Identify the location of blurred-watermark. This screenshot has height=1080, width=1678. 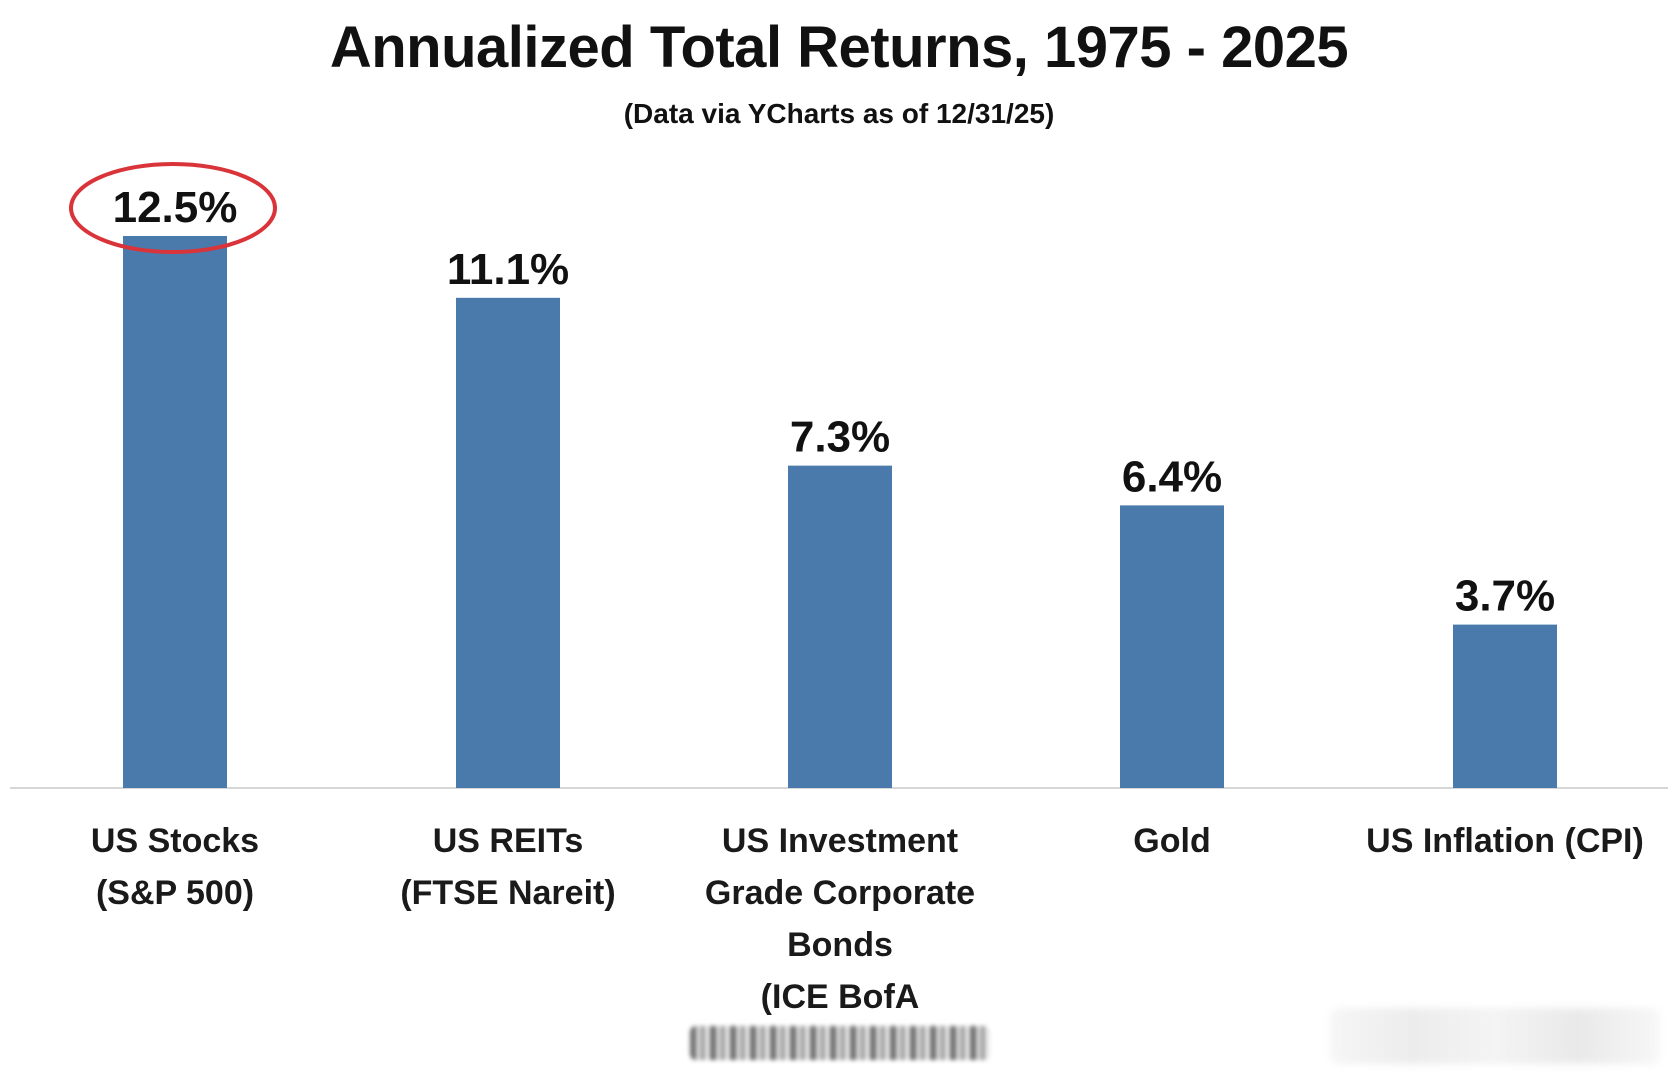
(1495, 1036).